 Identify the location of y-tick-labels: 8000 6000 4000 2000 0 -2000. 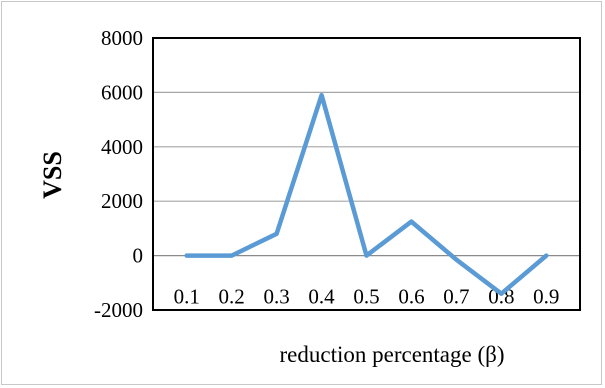
(118, 174).